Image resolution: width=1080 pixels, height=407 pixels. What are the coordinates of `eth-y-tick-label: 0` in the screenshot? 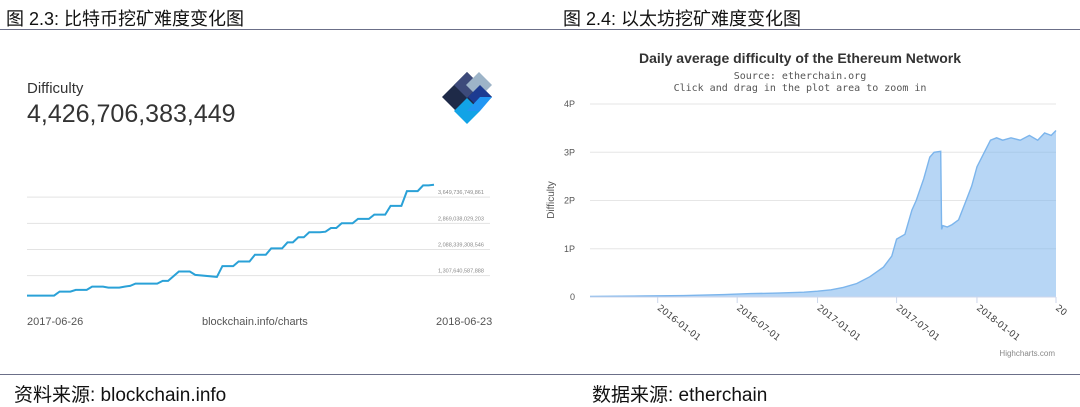 It's located at (572, 297).